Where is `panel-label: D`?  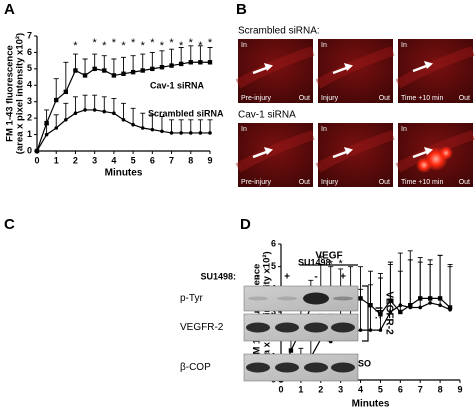 panel-label: D is located at coordinates (245, 224).